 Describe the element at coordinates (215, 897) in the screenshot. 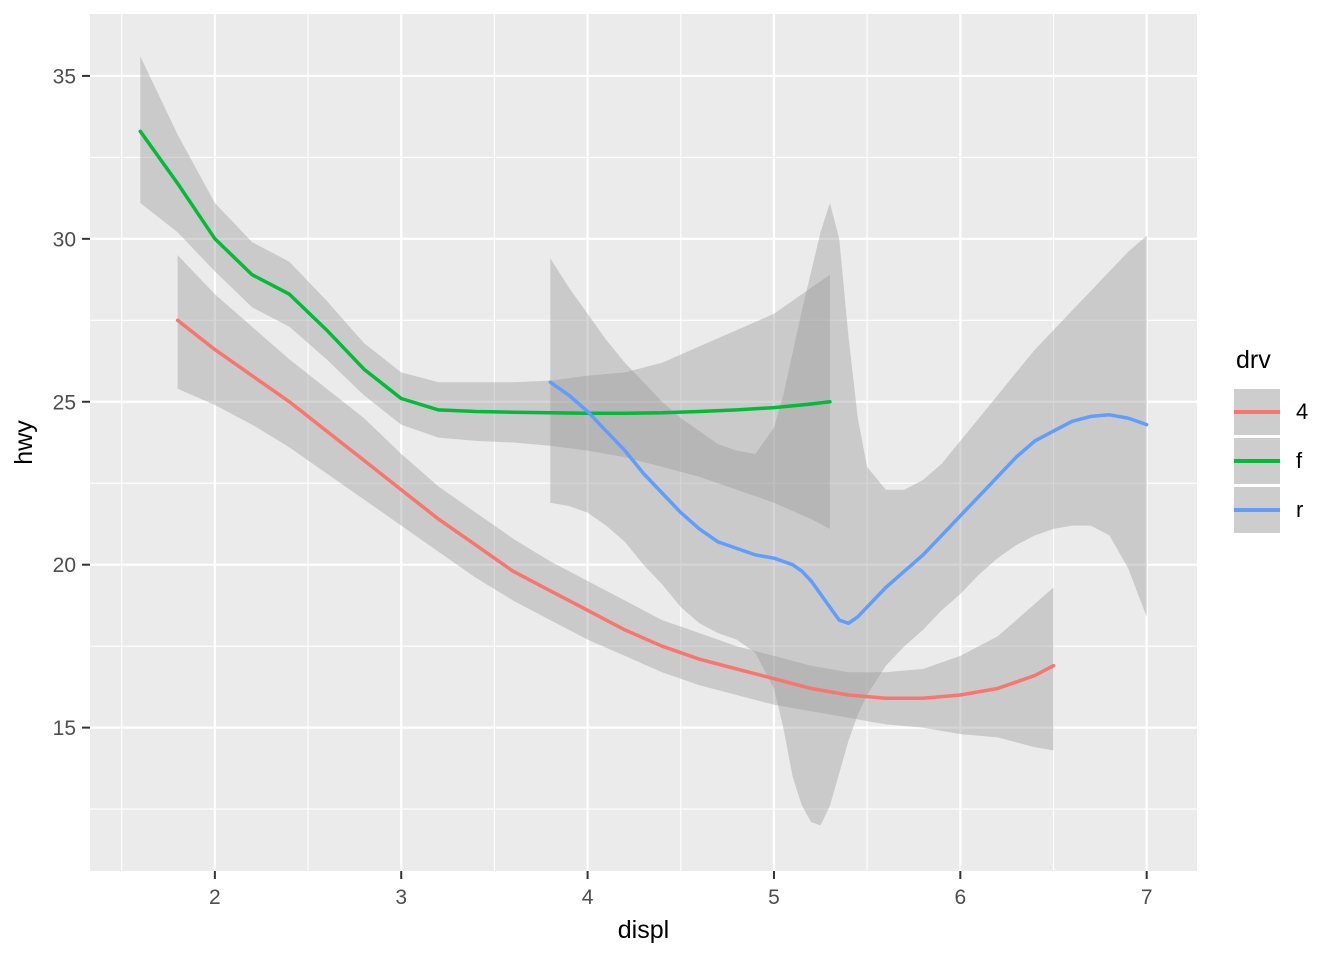

I see `x-tick-label: 2` at that location.